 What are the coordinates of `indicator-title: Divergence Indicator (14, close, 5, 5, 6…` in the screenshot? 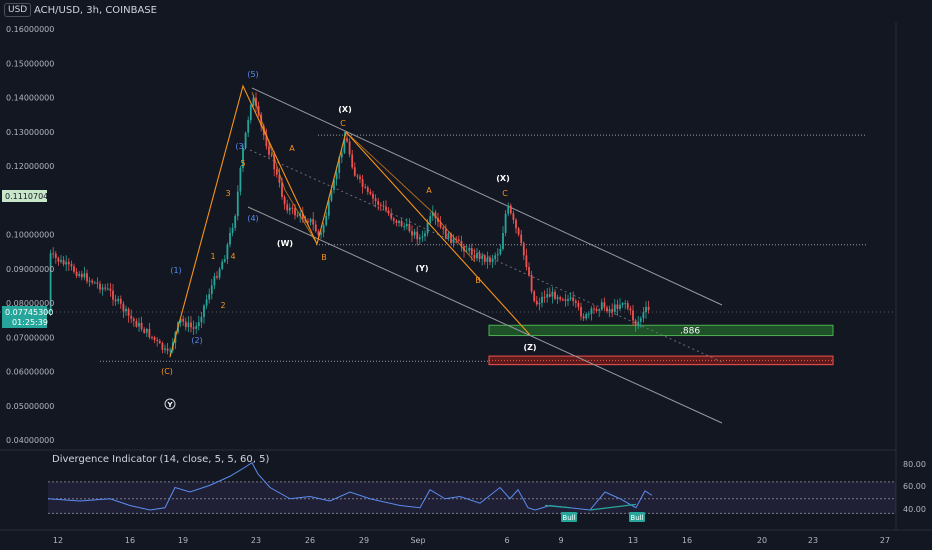 It's located at (161, 459).